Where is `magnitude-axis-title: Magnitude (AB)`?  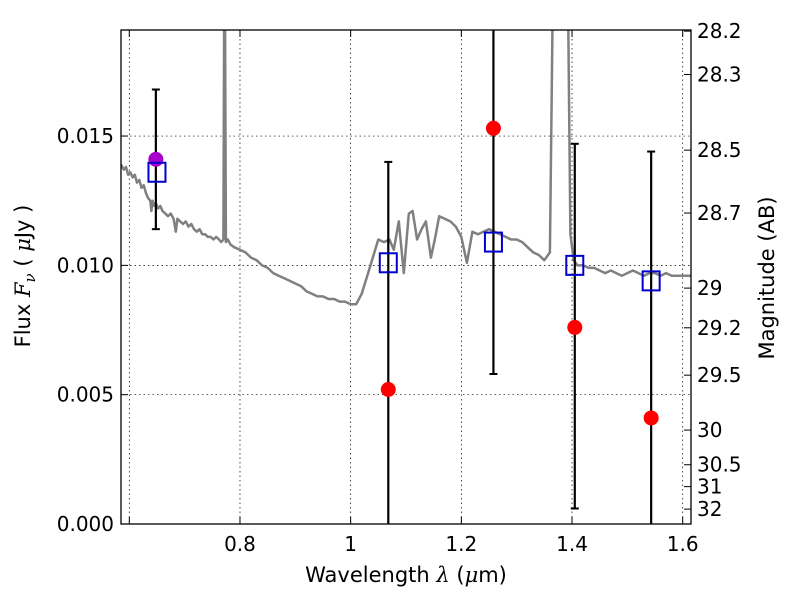
magnitude-axis-title: Magnitude (AB) is located at coordinates (767, 277).